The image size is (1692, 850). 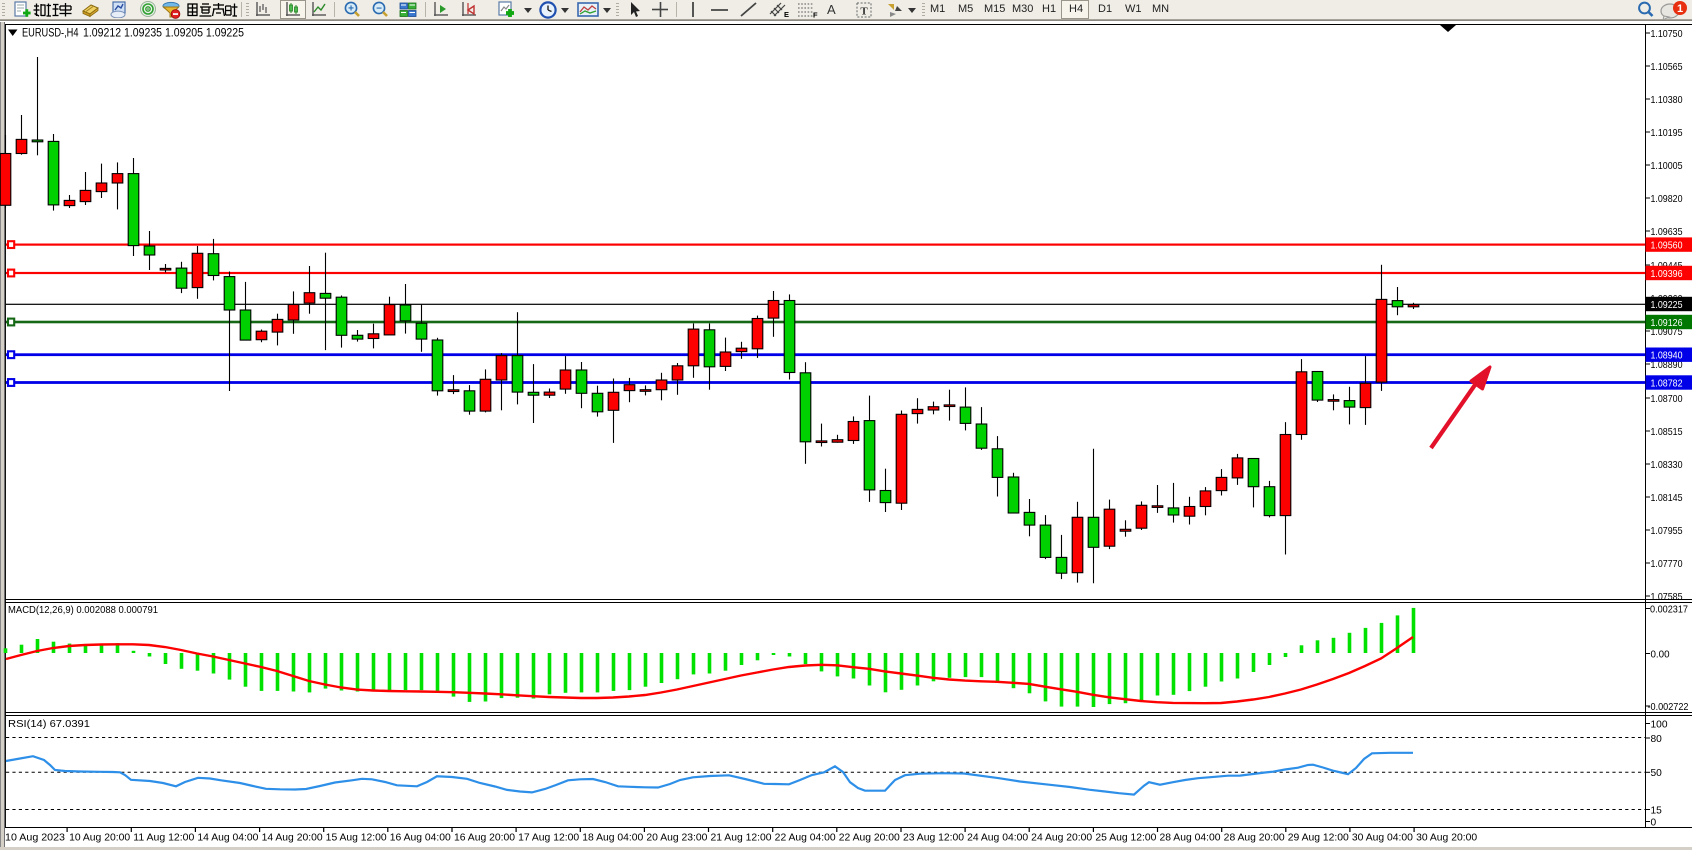 What do you see at coordinates (815, 15) in the screenshot?
I see `svg-text: F` at bounding box center [815, 15].